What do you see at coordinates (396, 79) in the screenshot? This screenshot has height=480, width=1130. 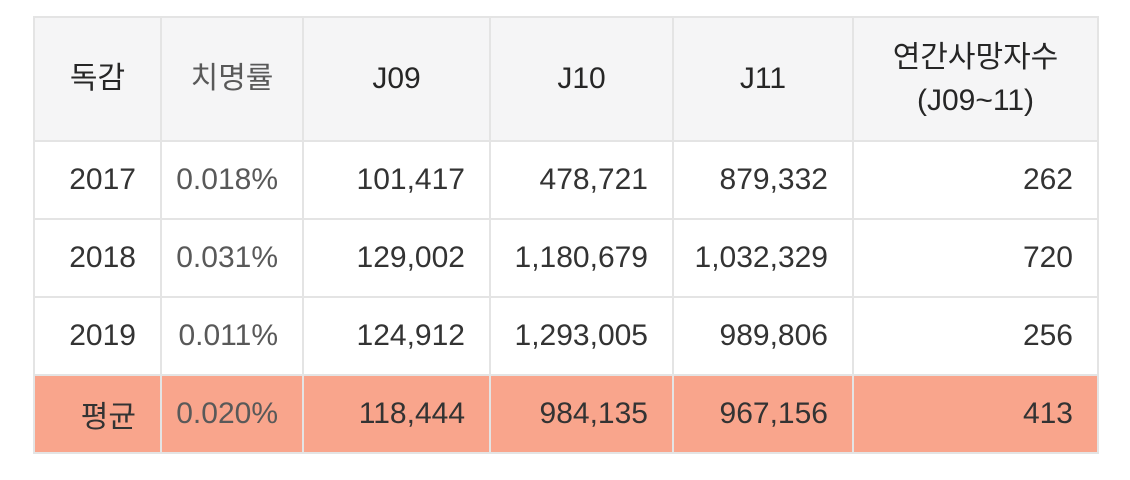 I see `column-header-j09: J09` at bounding box center [396, 79].